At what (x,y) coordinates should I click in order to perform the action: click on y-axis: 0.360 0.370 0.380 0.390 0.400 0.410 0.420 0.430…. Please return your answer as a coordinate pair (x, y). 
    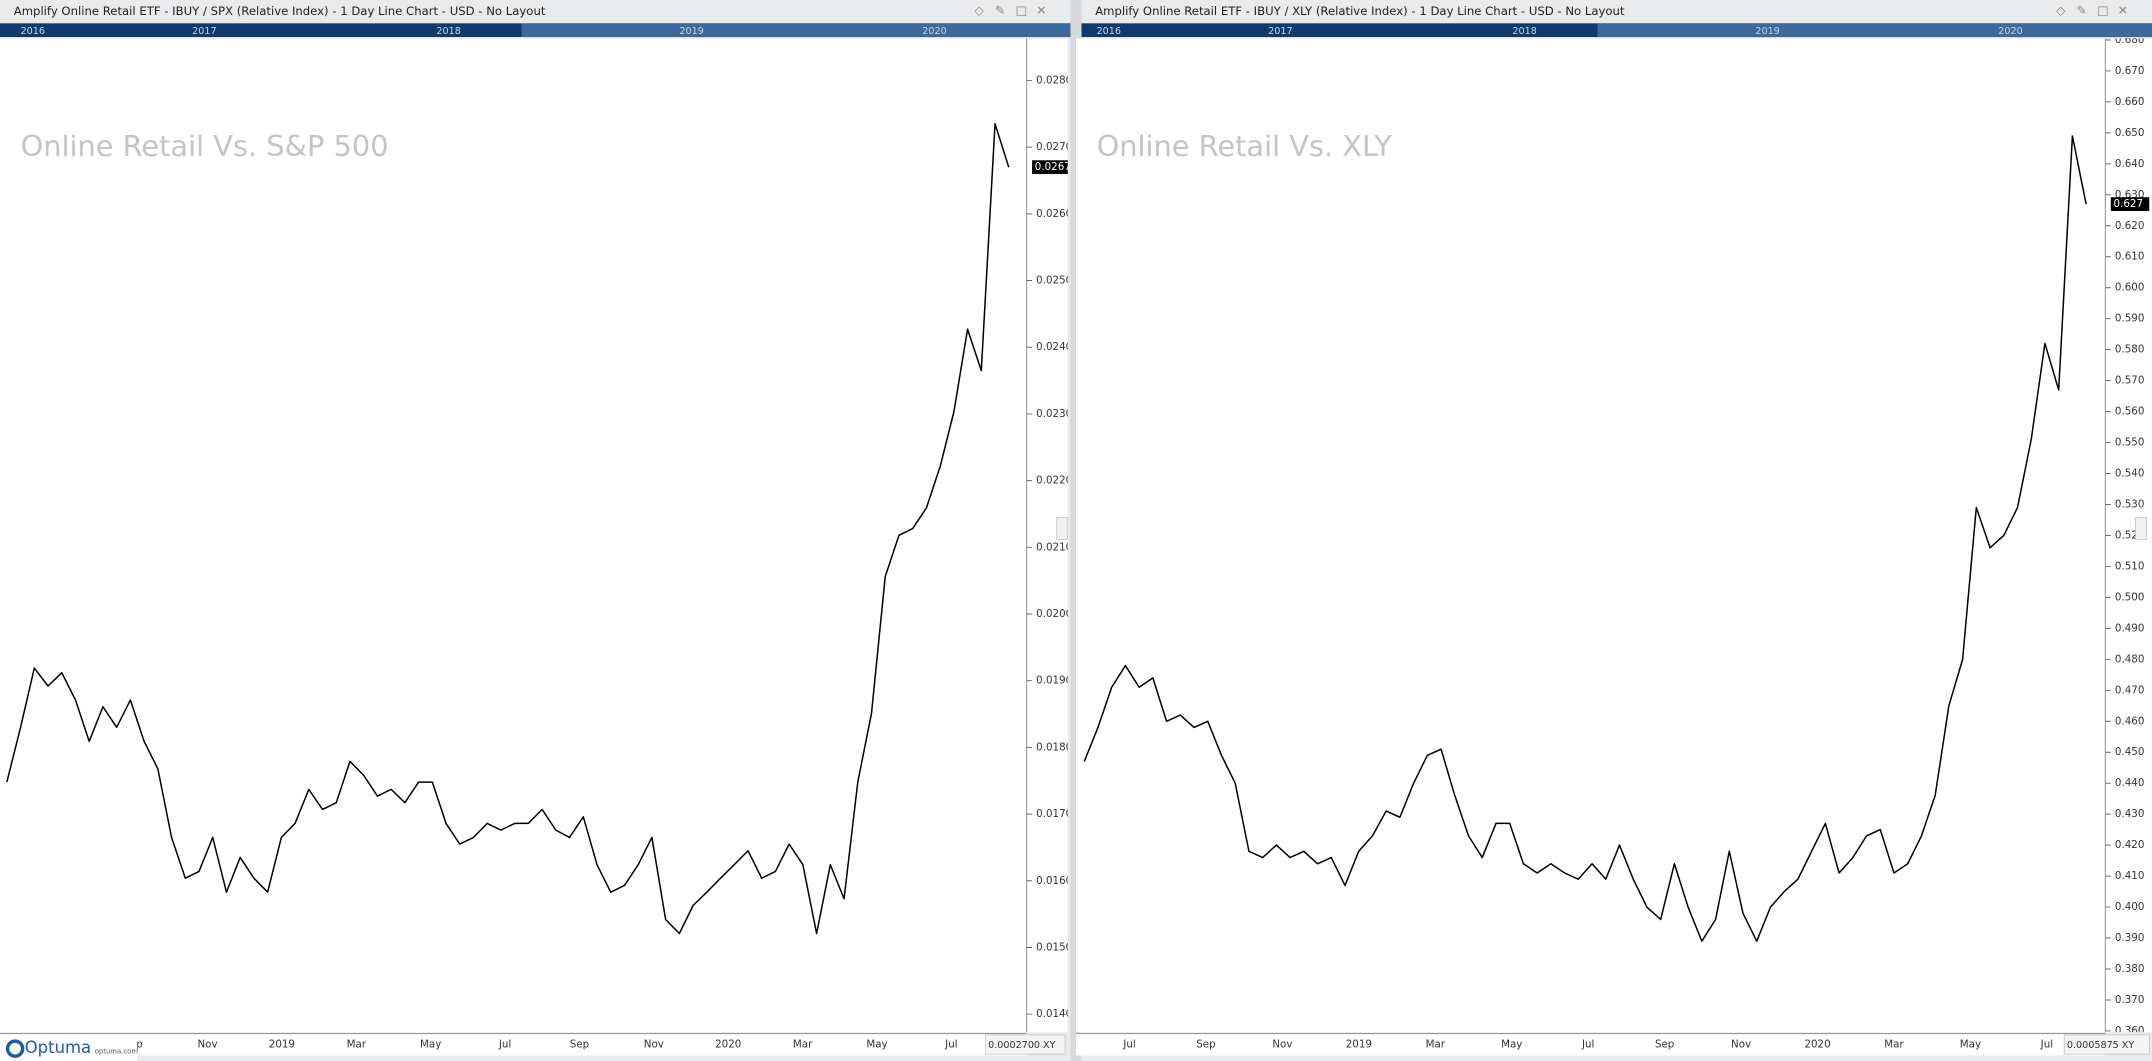
    Looking at the image, I should click on (2124, 535).